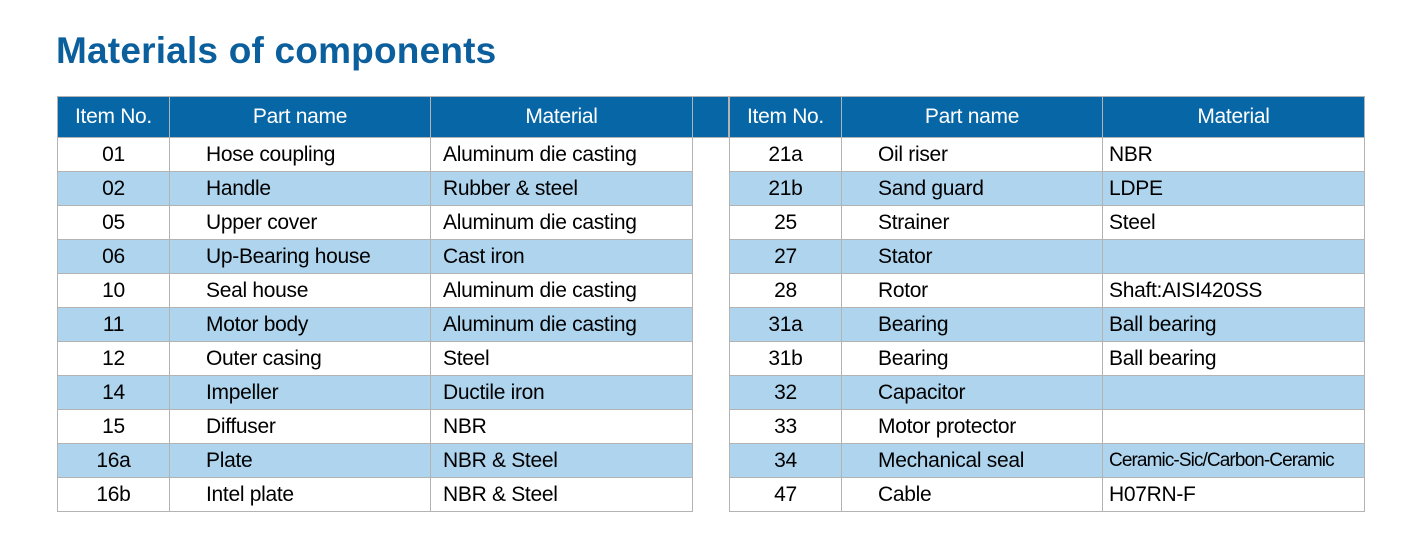 The width and height of the screenshot is (1411, 550). I want to click on page-title: Materials of components, so click(276, 50).